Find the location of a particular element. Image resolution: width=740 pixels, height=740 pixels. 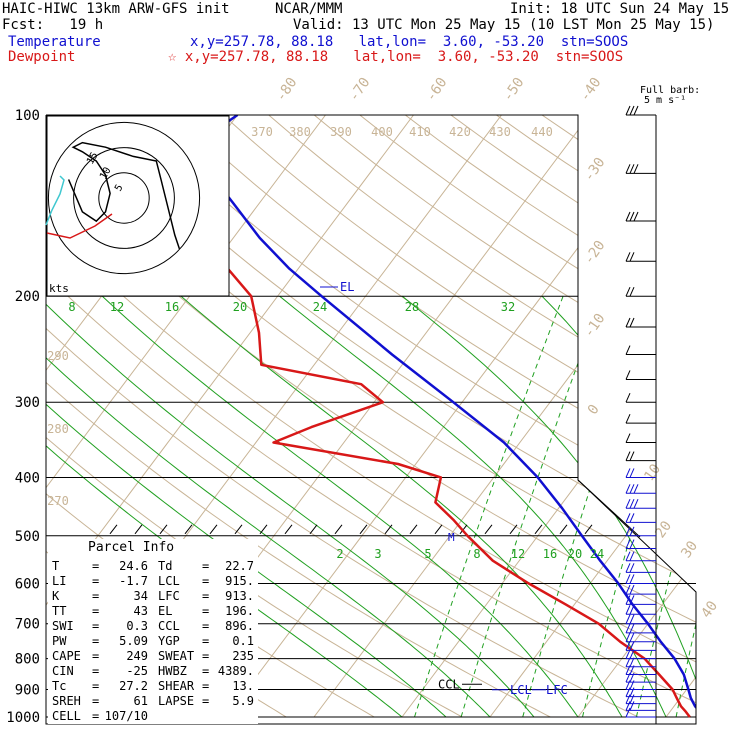

theta-label: 270 is located at coordinates (58, 501).